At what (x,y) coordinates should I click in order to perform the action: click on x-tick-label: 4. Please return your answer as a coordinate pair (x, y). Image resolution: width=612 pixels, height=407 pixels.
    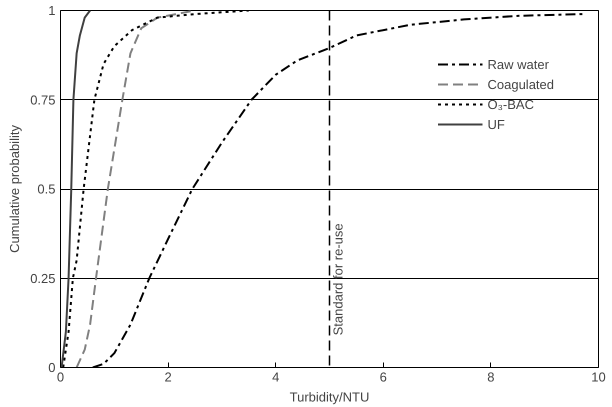
    Looking at the image, I should click on (276, 377).